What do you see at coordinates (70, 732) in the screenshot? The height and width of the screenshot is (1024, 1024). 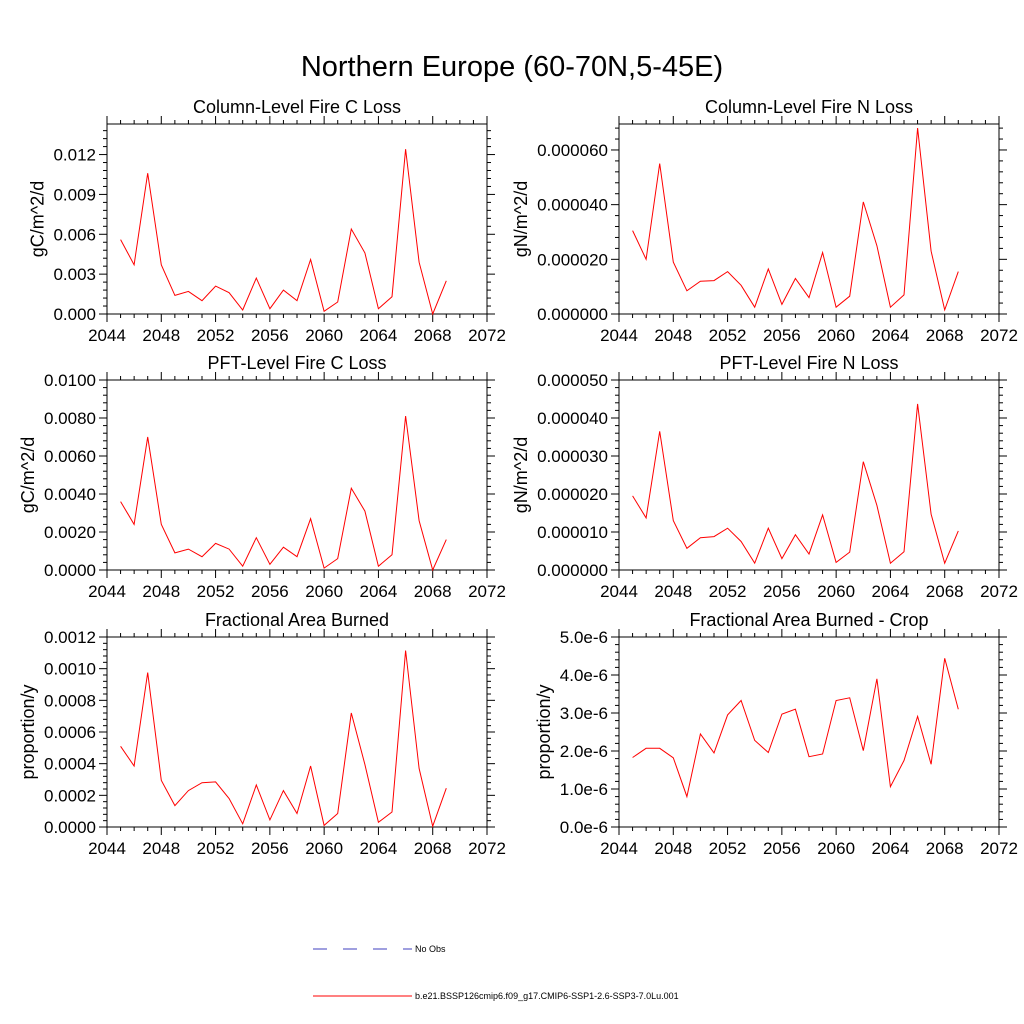 I see `y-tick-label: 0.0006` at bounding box center [70, 732].